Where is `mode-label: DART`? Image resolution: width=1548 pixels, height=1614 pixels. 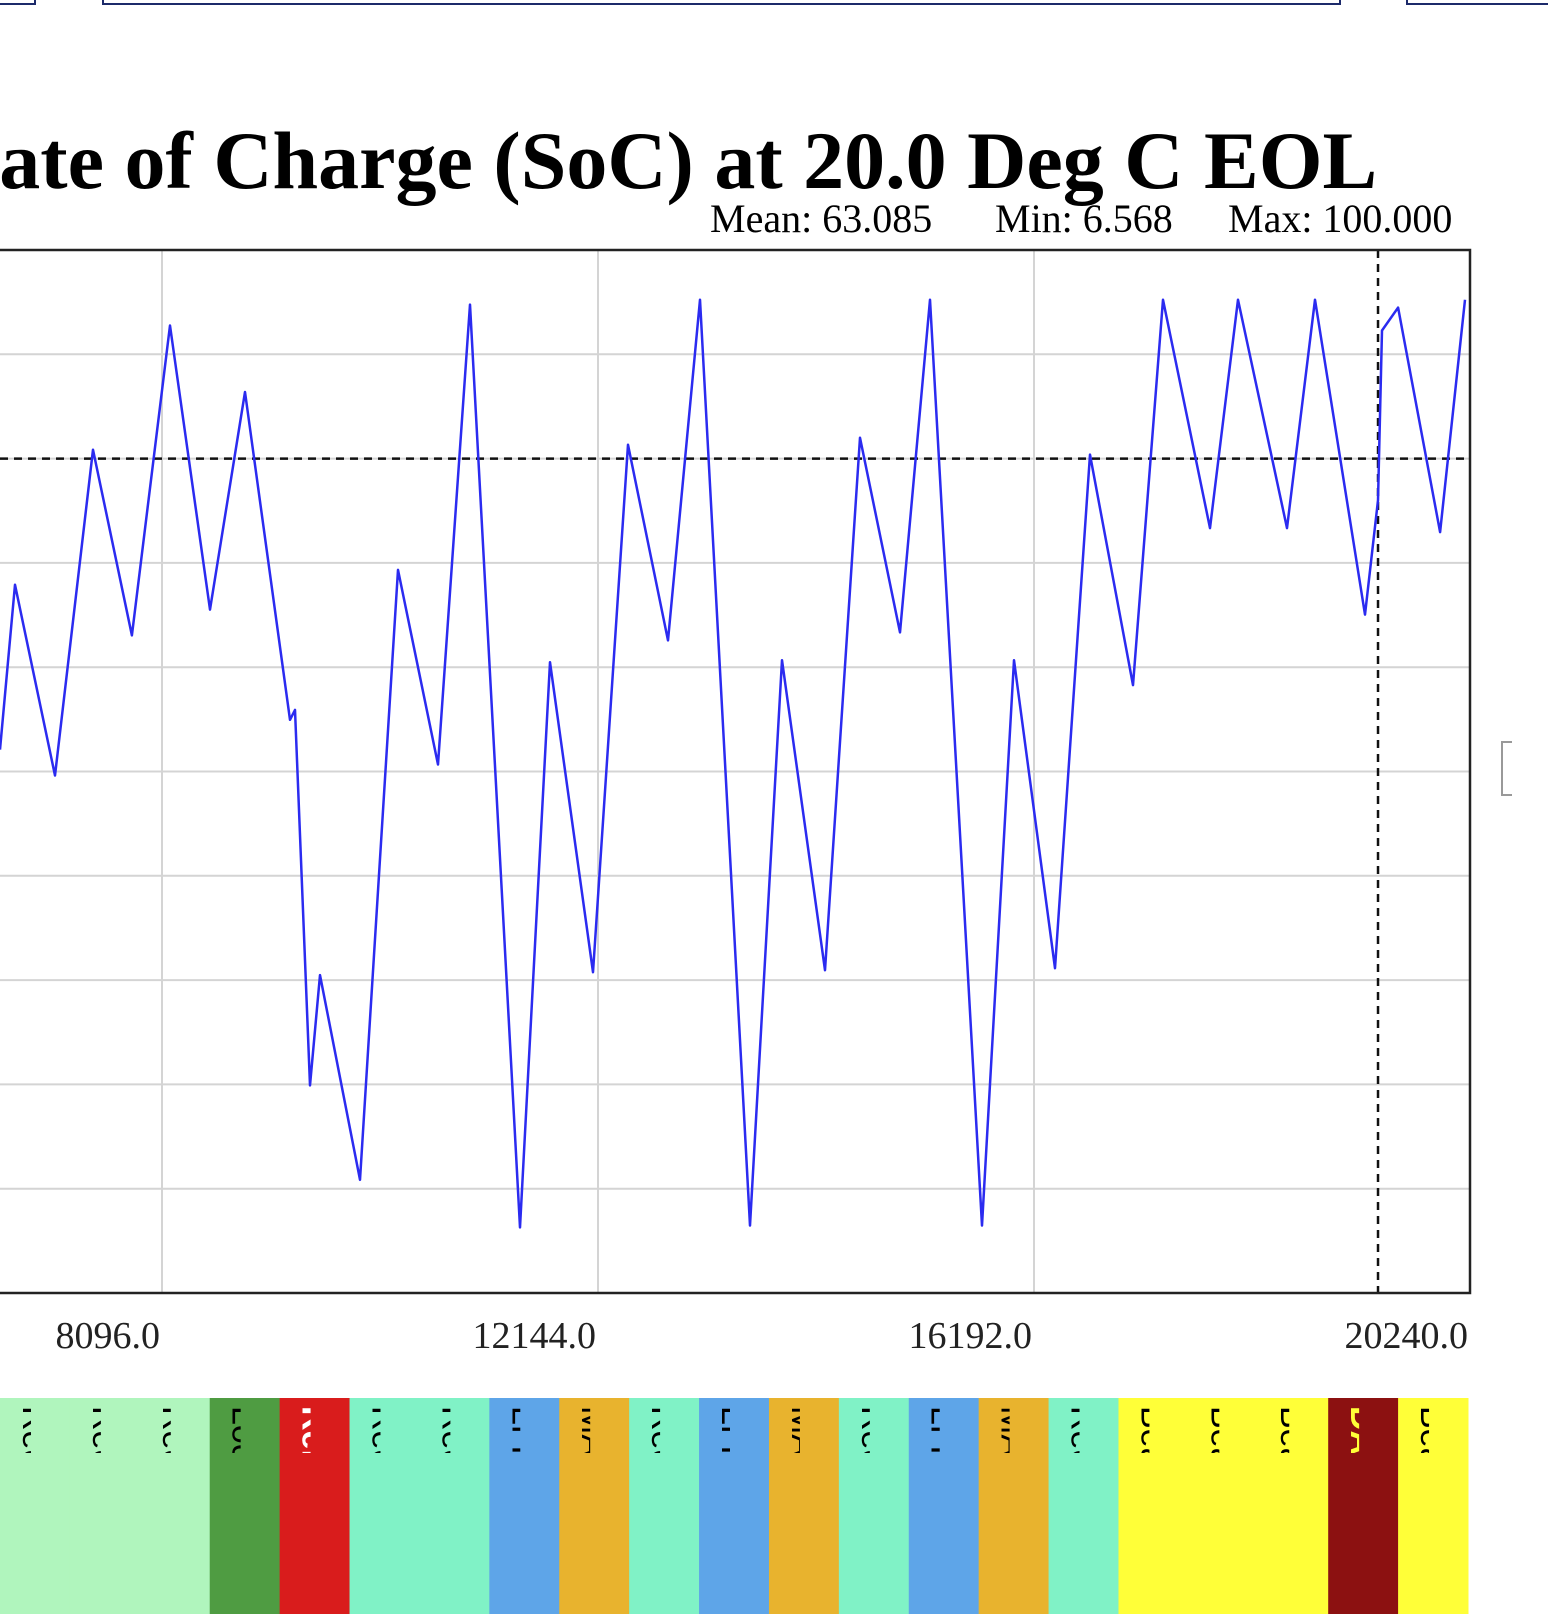 mode-label: DART is located at coordinates (1362, 1453).